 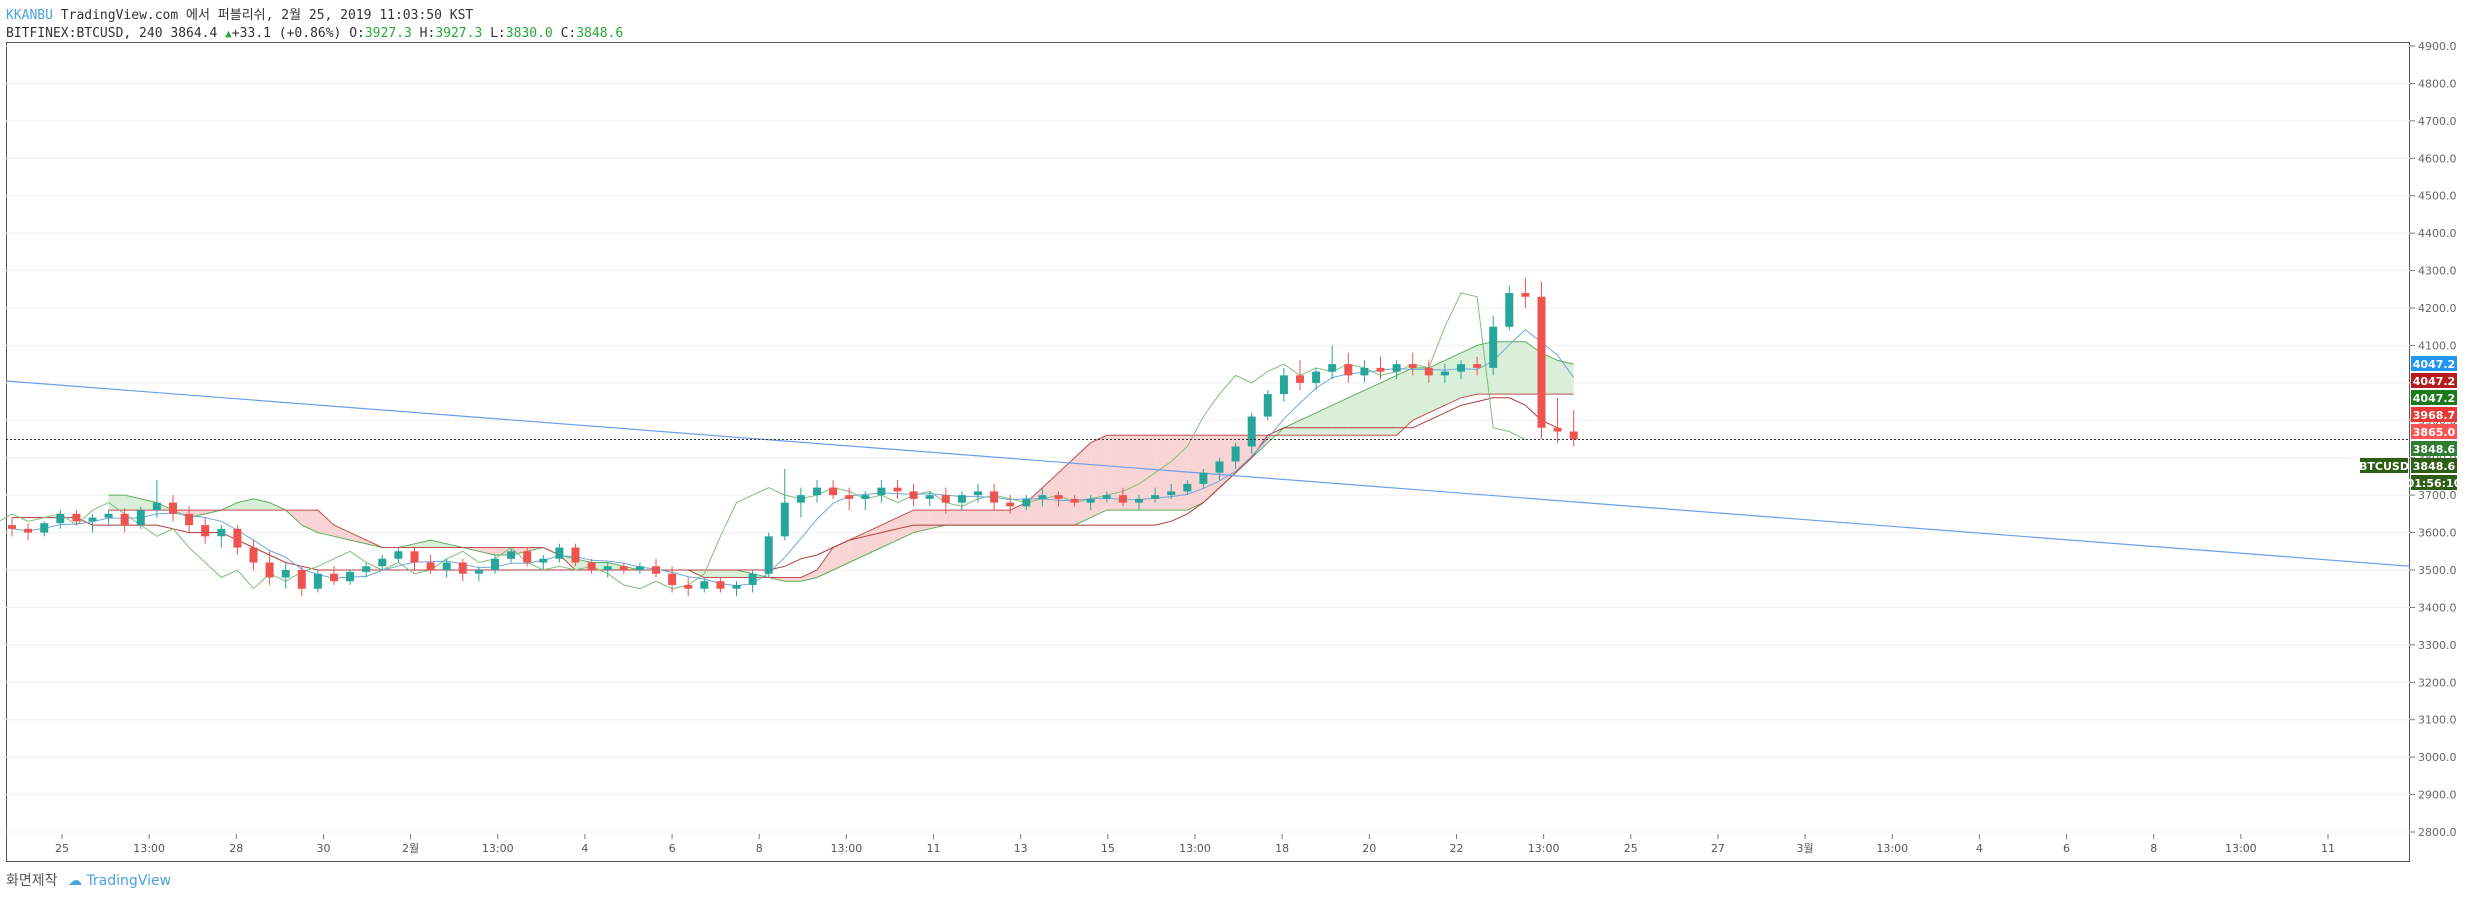 I want to click on price-label: 4047.2, so click(x=2434, y=398).